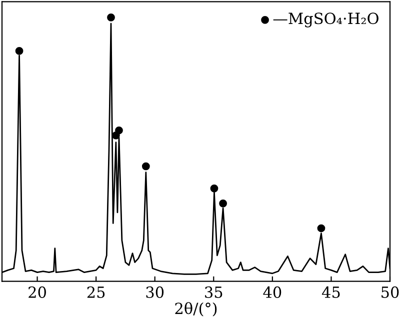 This screenshot has width=400, height=329. Describe the element at coordinates (196, 309) in the screenshot. I see `x-axis-title: 2θ/(°)` at that location.